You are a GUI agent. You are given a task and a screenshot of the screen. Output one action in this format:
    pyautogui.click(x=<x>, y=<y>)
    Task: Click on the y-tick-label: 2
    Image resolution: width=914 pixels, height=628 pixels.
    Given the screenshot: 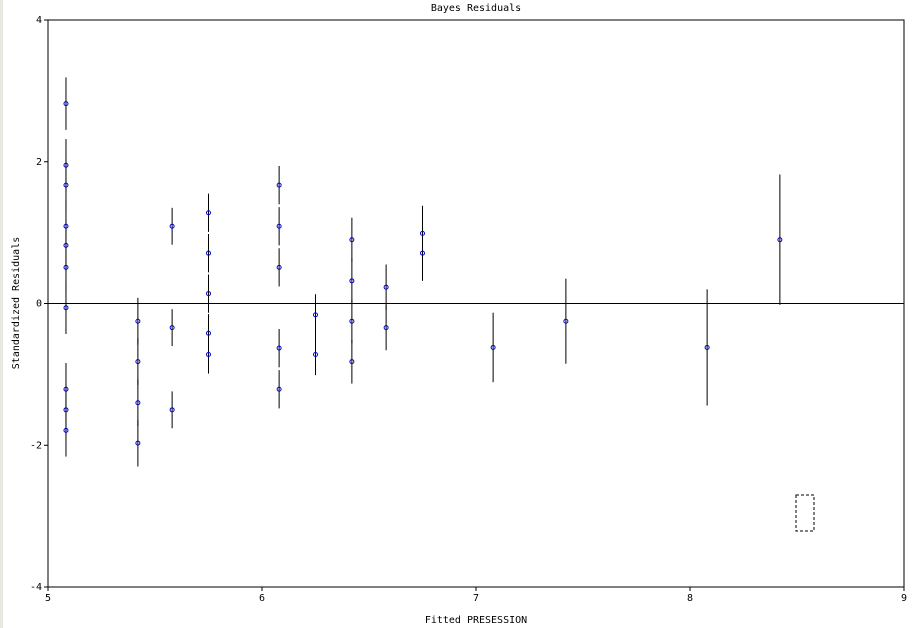 What is the action you would take?
    pyautogui.click(x=39, y=162)
    